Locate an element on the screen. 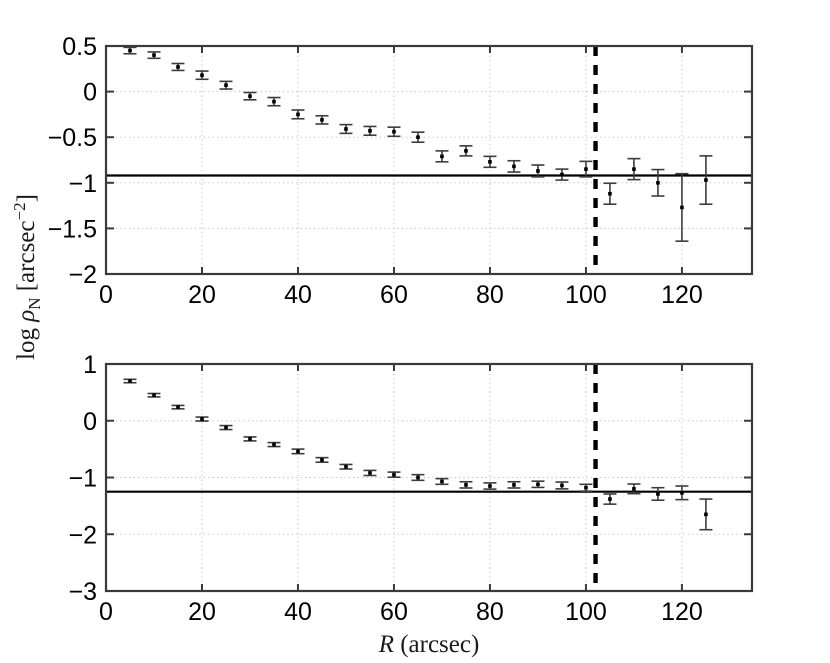  y-axis-label: log ρN [arcsec−2] is located at coordinates (27, 277).